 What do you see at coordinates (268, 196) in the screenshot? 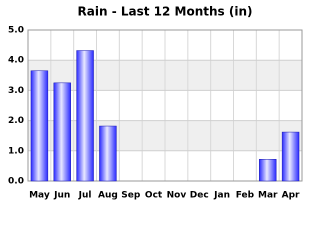
I see `x-tick-label: Mar` at bounding box center [268, 196].